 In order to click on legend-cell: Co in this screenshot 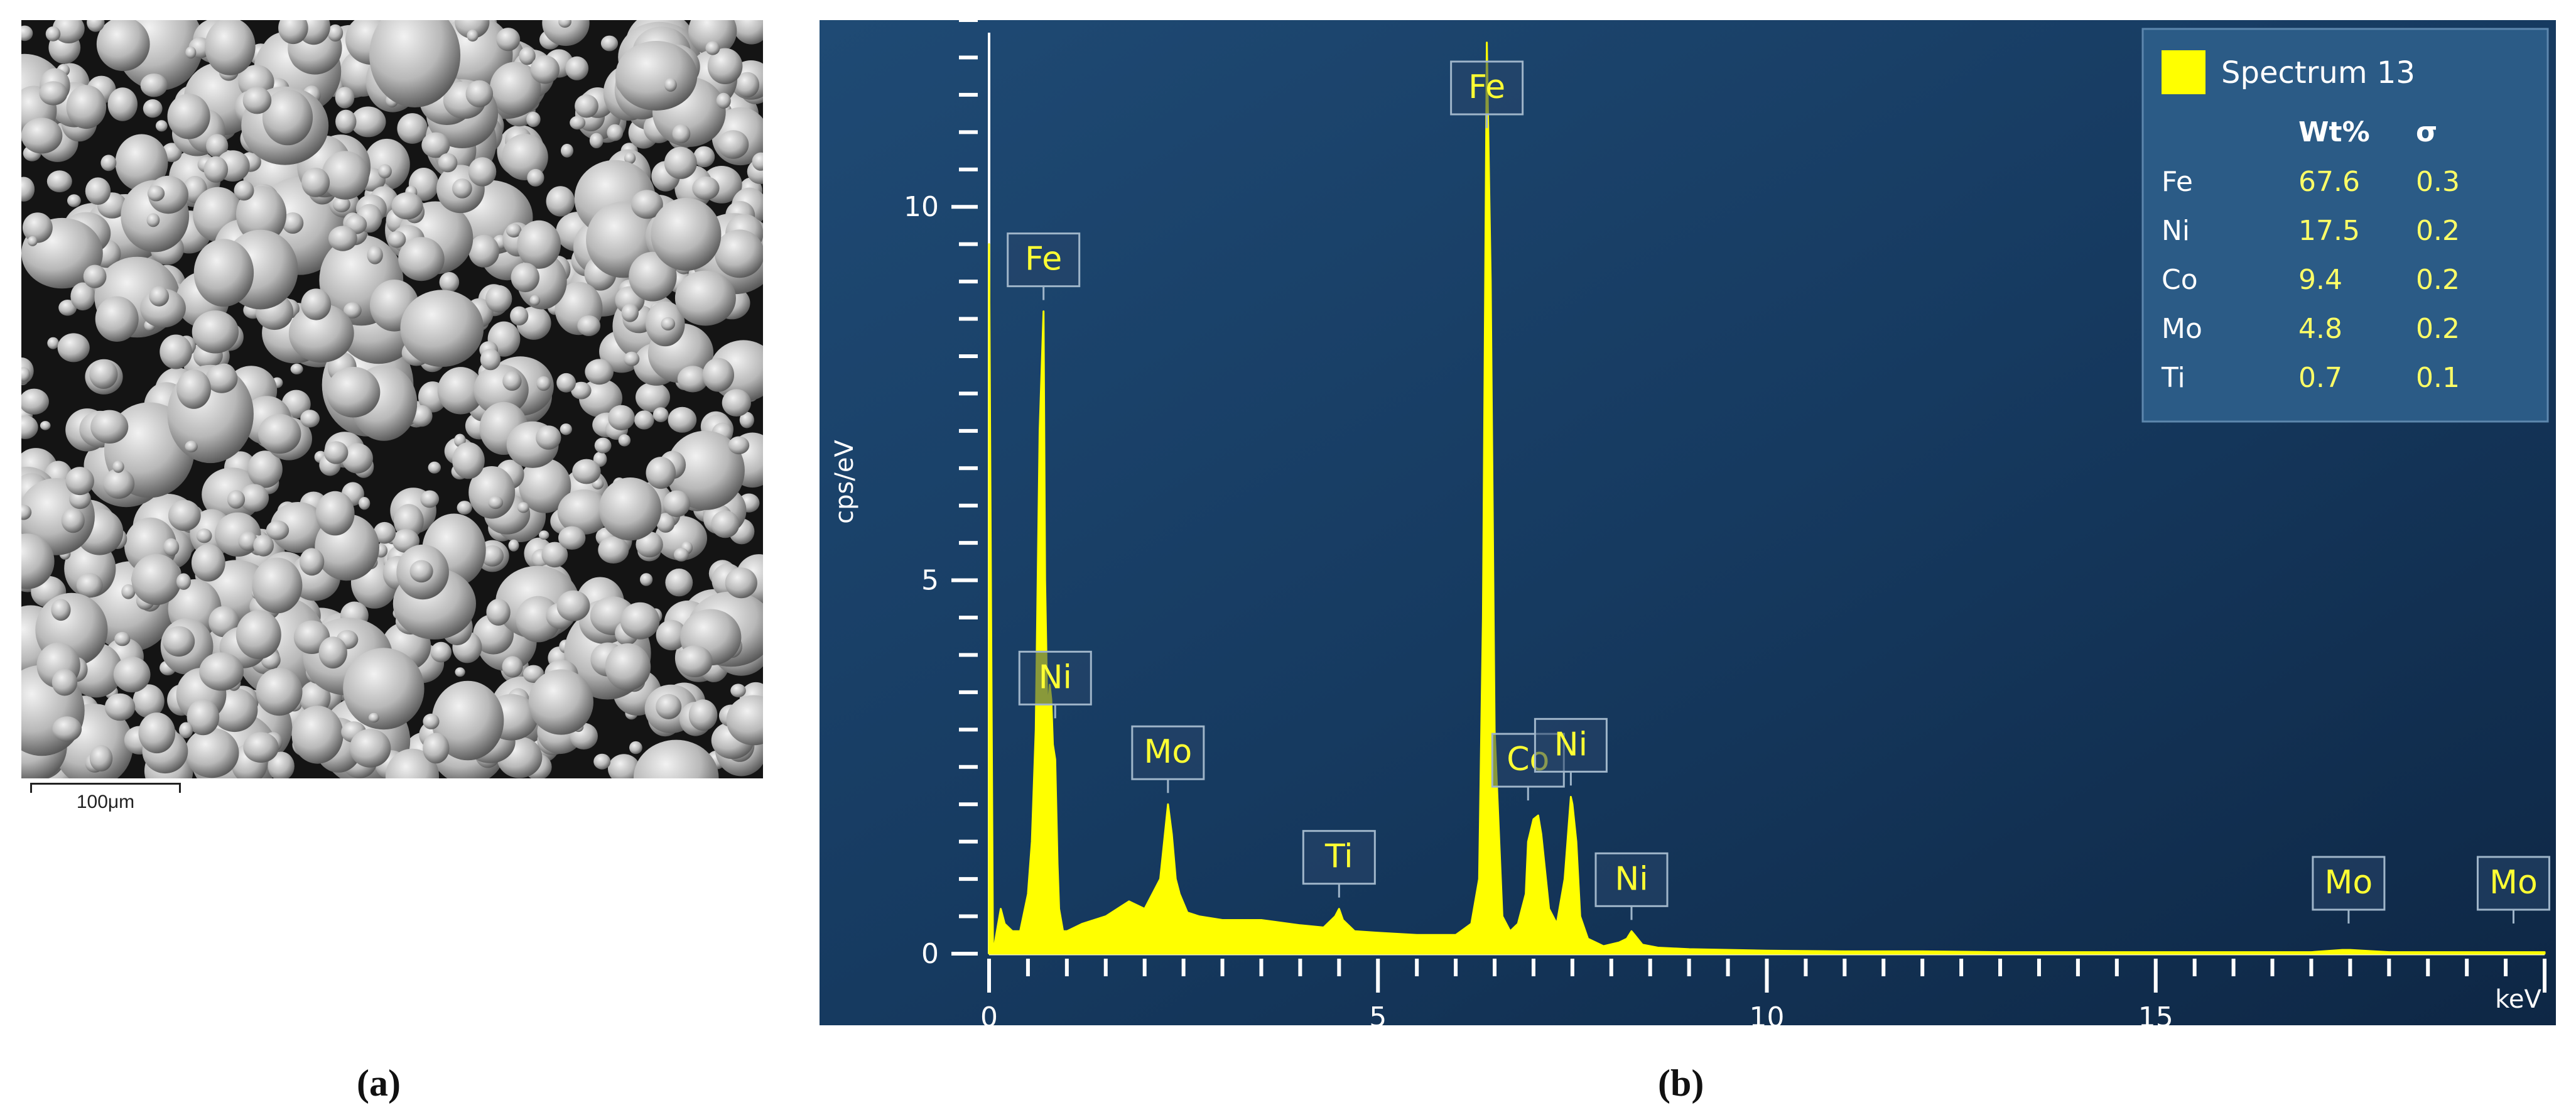, I will do `click(2180, 280)`.